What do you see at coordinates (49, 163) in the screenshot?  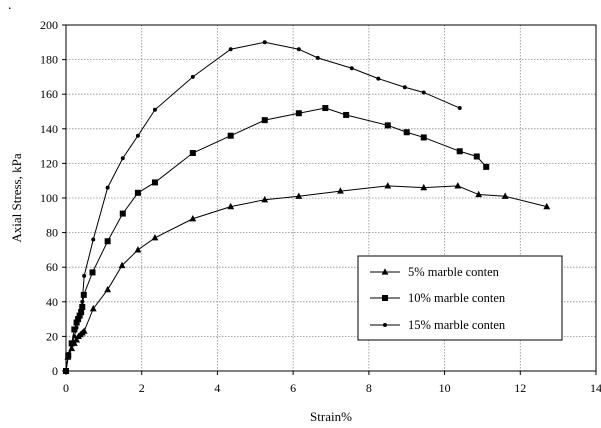 I see `y-tick-label: 120` at bounding box center [49, 163].